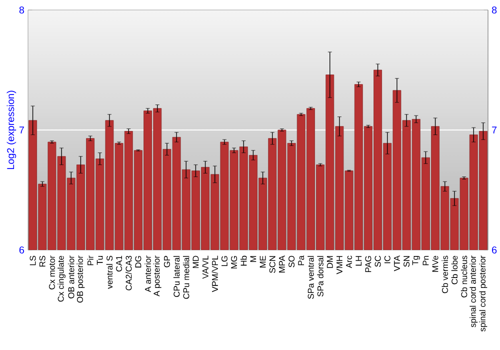 Image resolution: width=500 pixels, height=350 pixels. What do you see at coordinates (416, 261) in the screenshot?
I see `x-tick-label: Tg` at bounding box center [416, 261].